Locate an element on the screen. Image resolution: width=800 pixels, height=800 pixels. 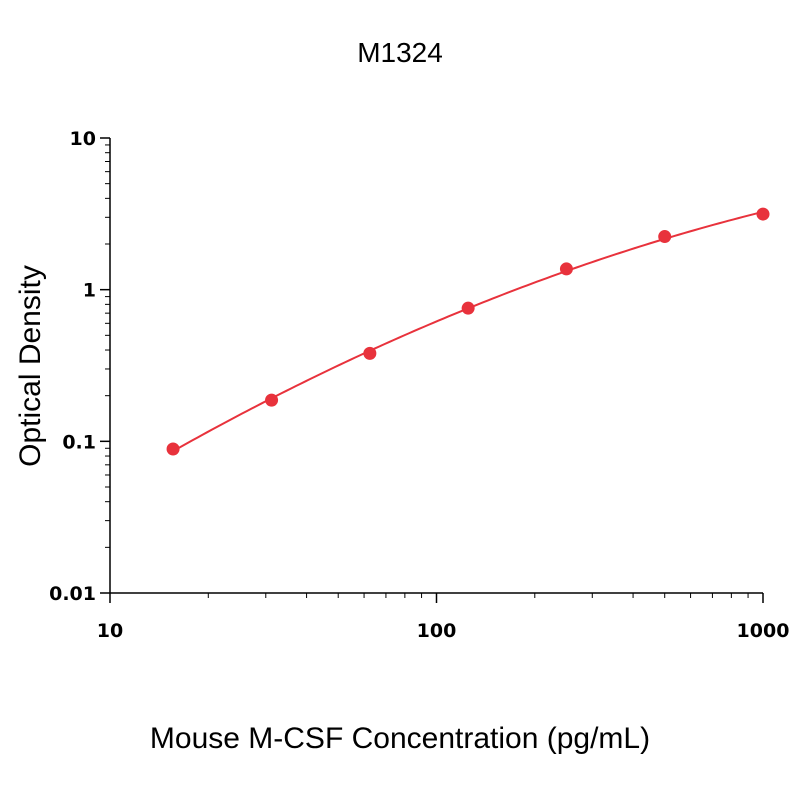
x-minor-ticks is located at coordinates (478, 595).